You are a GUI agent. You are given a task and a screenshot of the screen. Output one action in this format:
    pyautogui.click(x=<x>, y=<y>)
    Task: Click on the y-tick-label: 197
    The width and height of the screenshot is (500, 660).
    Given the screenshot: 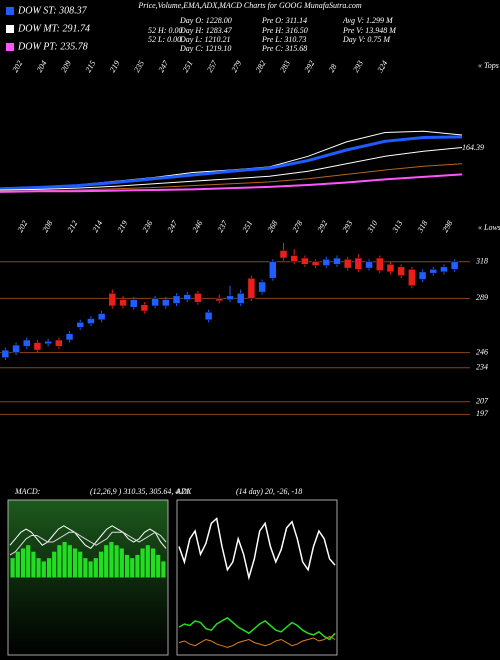 What is the action you would take?
    pyautogui.click(x=482, y=413)
    